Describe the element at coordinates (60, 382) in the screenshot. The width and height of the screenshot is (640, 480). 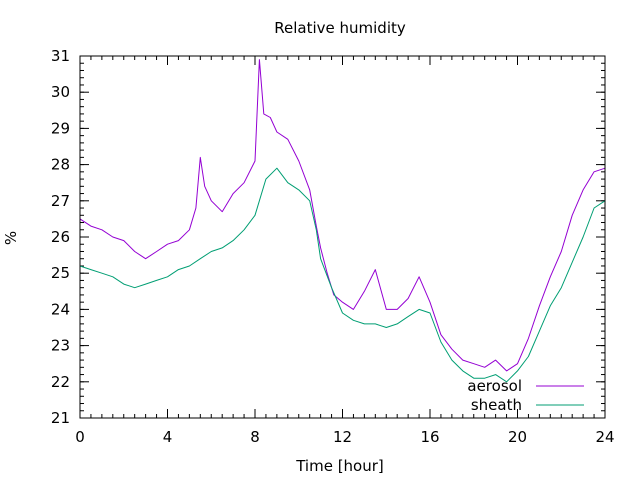
I see `y-tick-label: 22` at that location.